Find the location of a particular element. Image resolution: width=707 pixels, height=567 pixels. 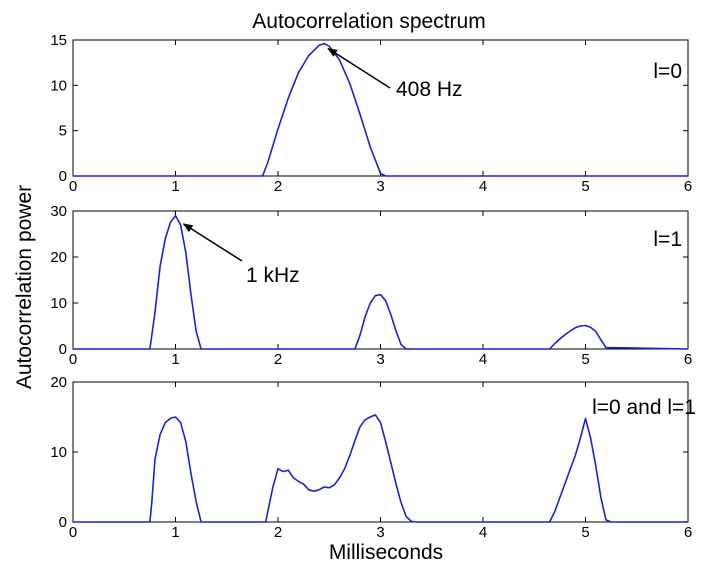

panel-label: l=1 is located at coordinates (667, 239).